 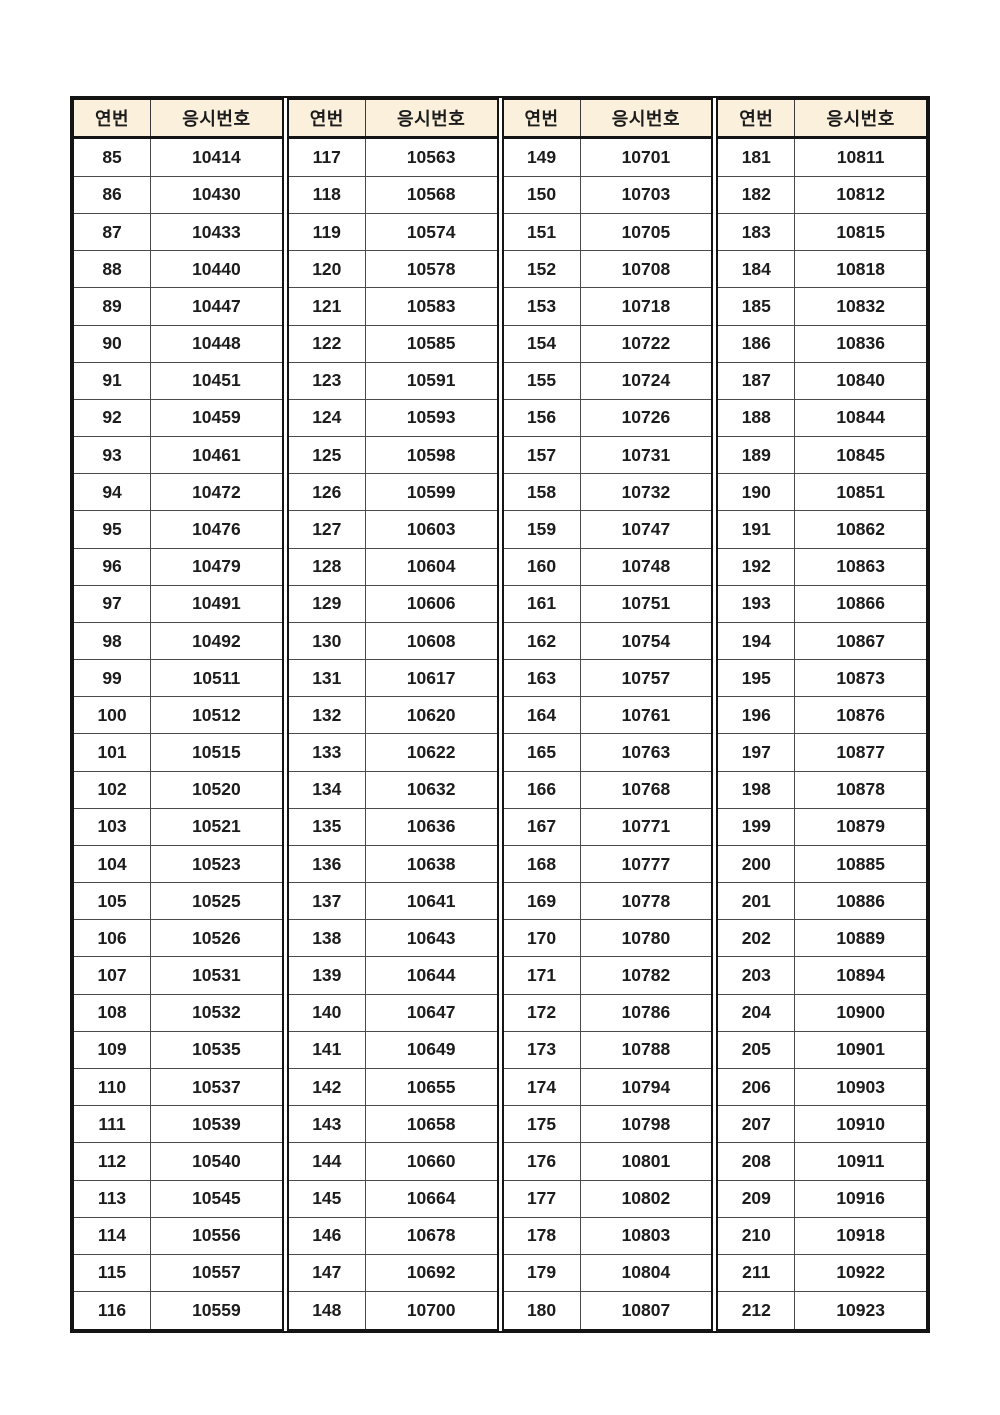 I want to click on id-cell: 10722, so click(x=646, y=343).